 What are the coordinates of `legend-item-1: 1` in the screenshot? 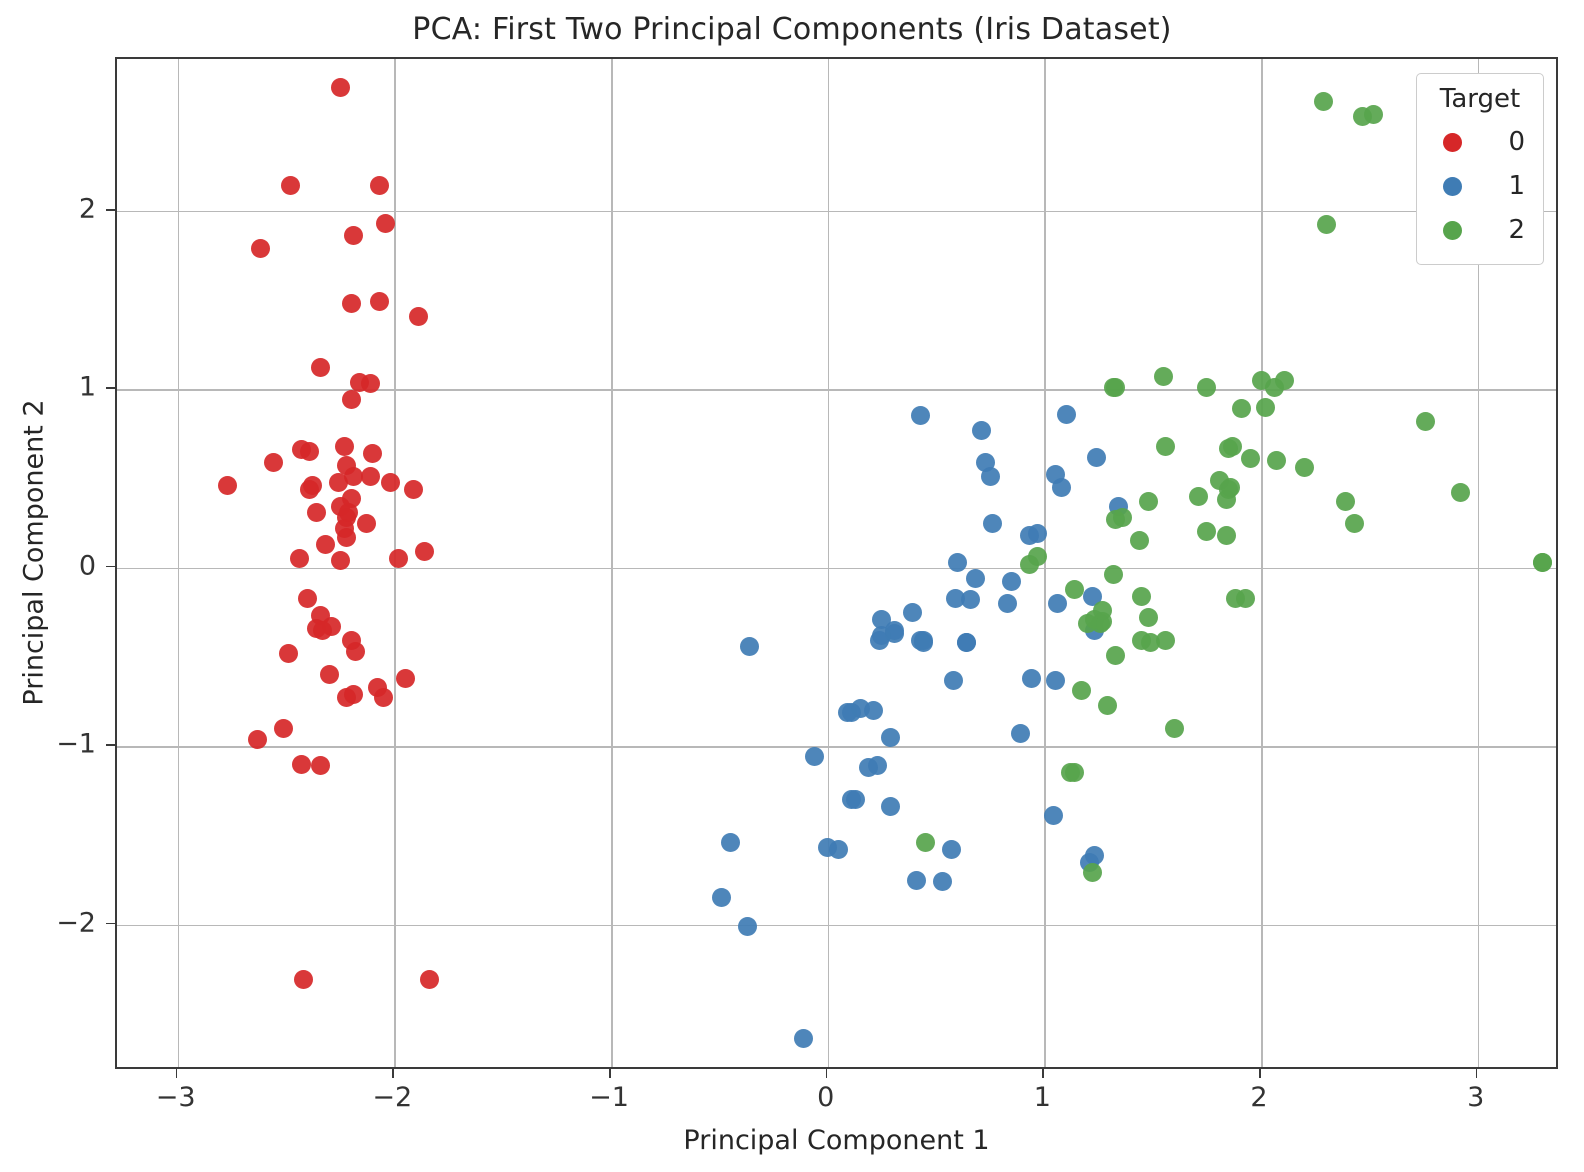 It's located at (1480, 186).